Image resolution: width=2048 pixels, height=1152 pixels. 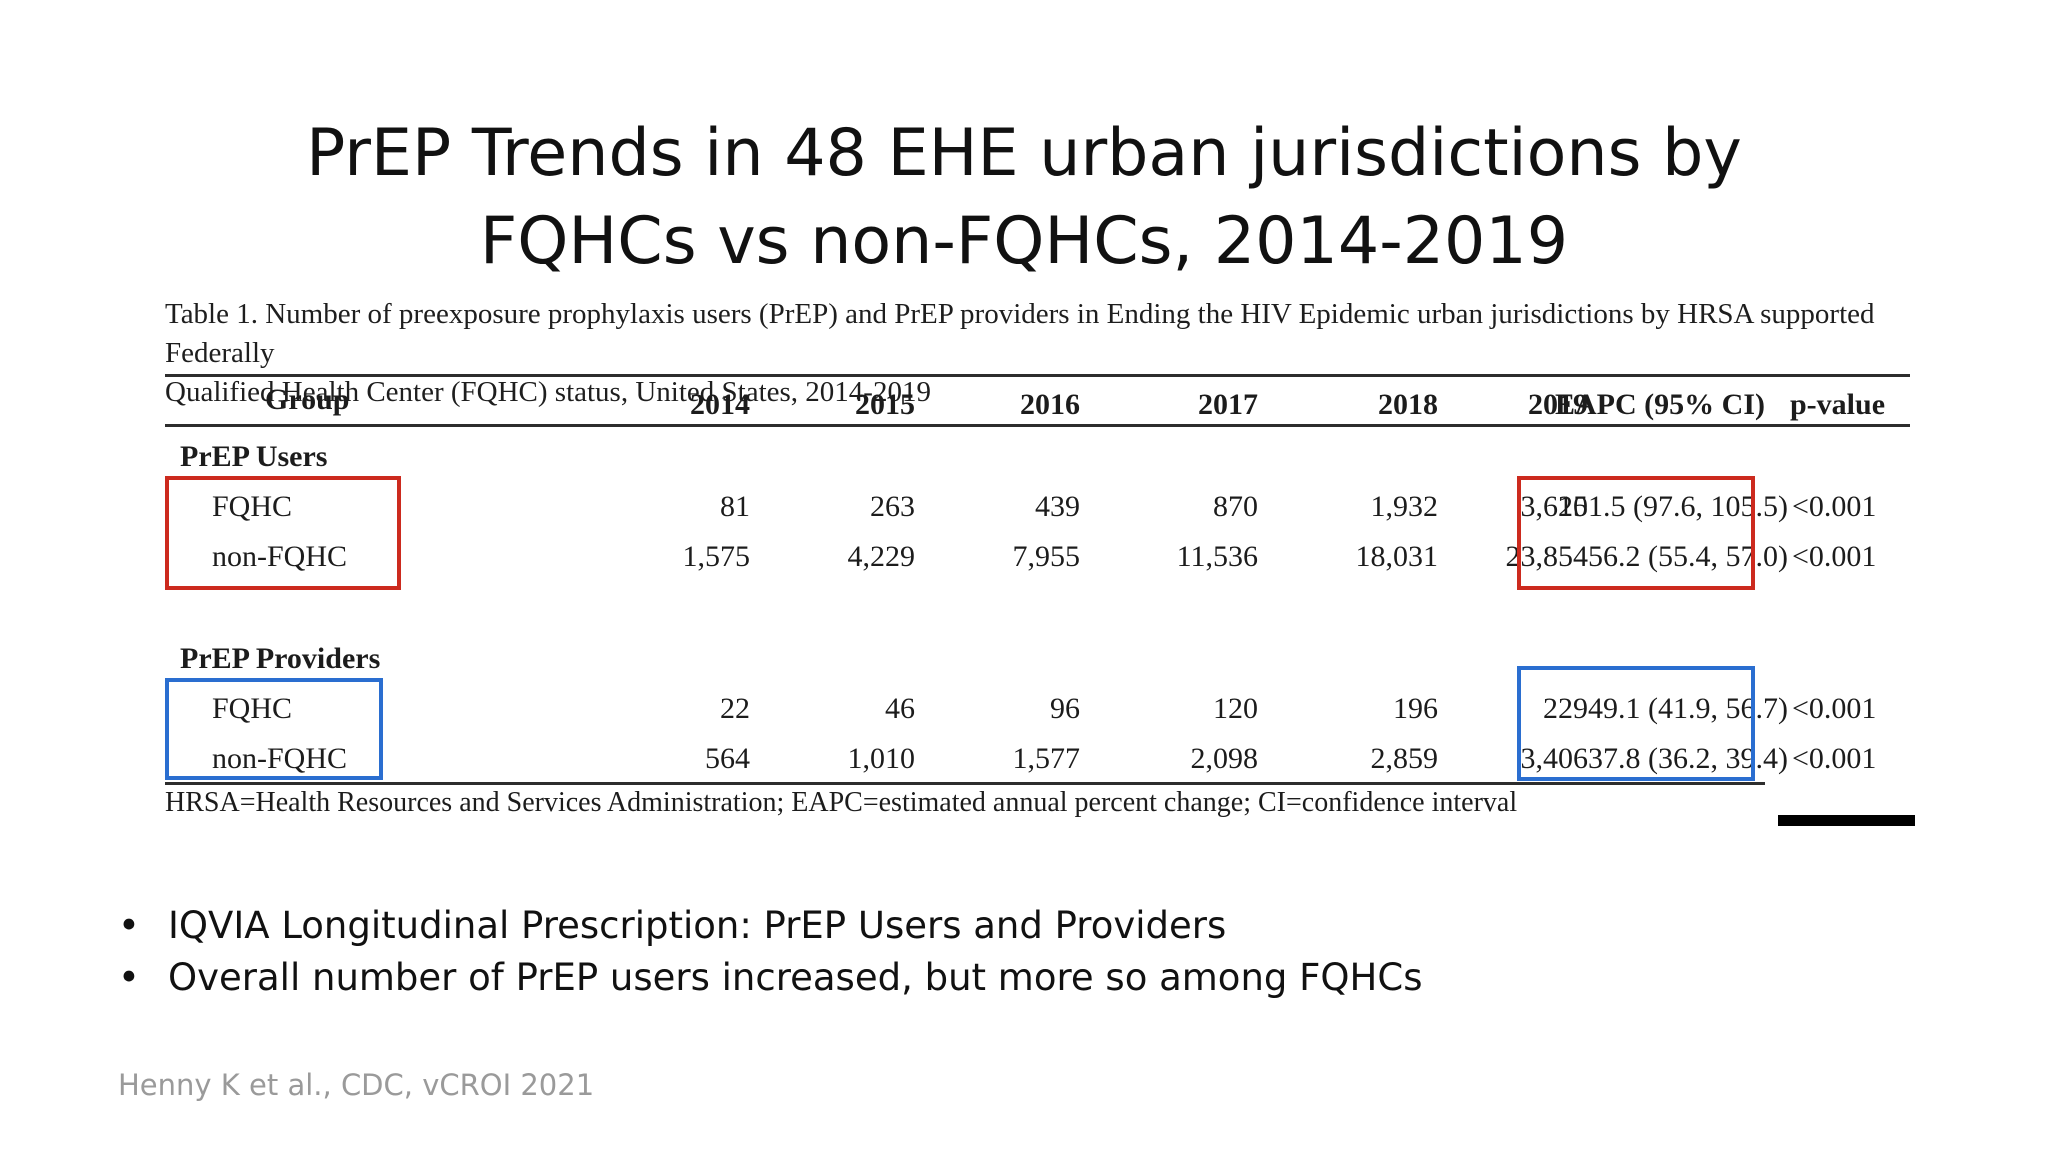 I want to click on cell-value: 22, so click(x=735, y=708).